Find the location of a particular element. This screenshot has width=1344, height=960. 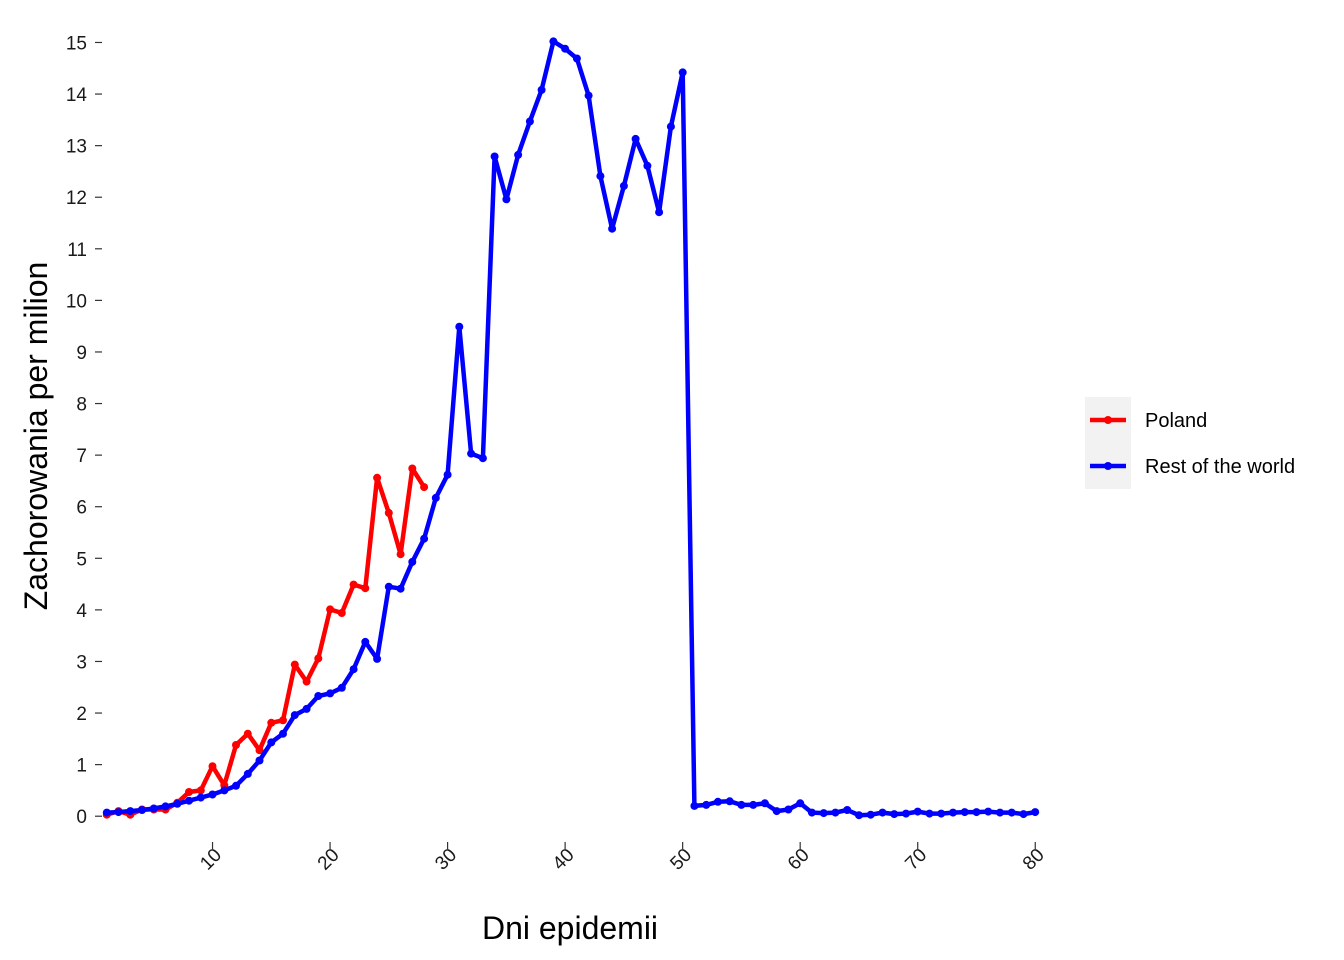

x-tick-label: 30 is located at coordinates (446, 860).